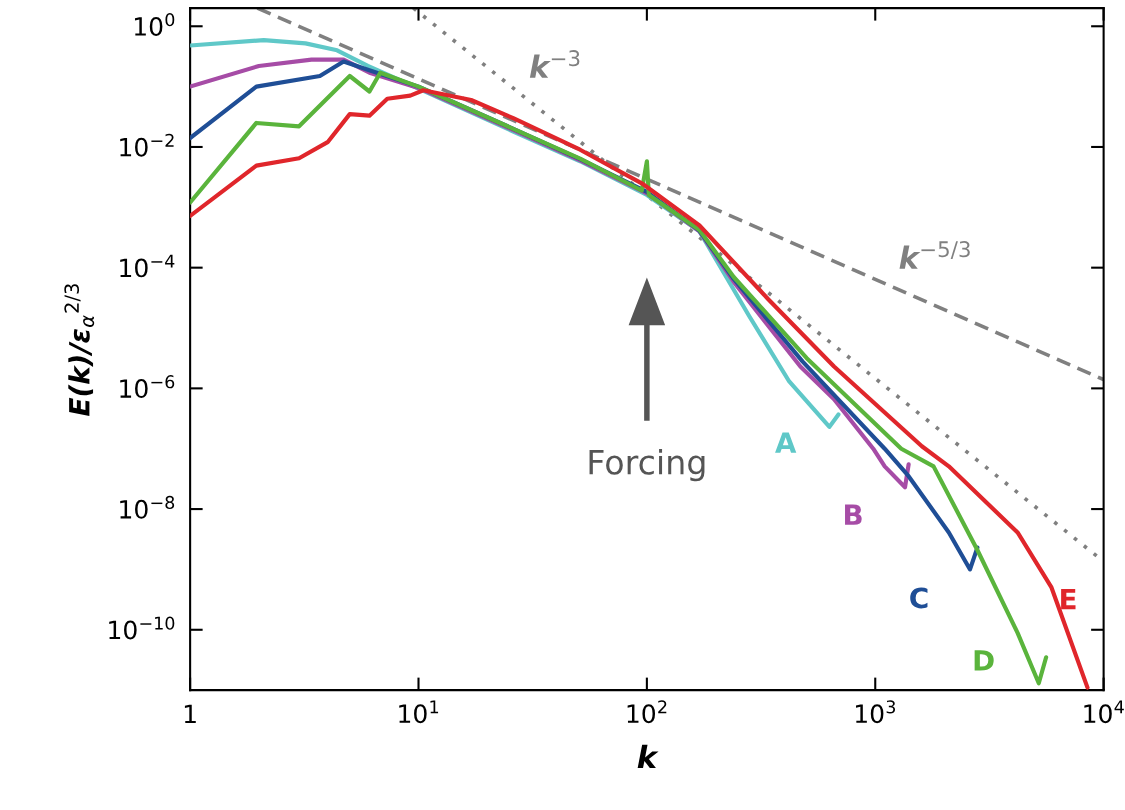 The height and width of the screenshot is (810, 1125). What do you see at coordinates (647, 712) in the screenshot?
I see `x-tick-label: 10$^{2}$` at bounding box center [647, 712].